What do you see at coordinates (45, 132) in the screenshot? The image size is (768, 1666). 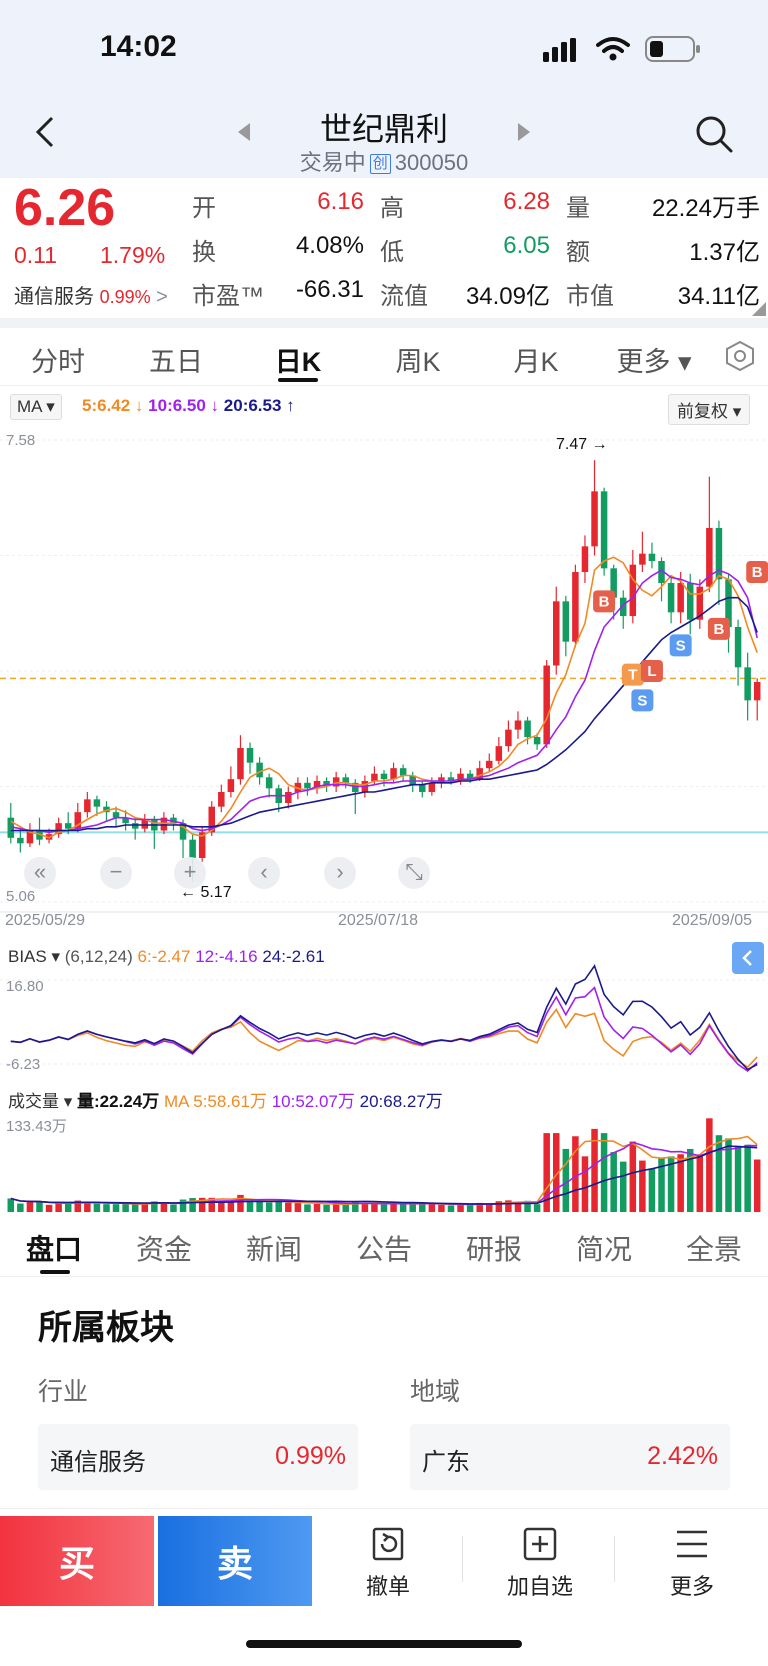 I see `back-button` at bounding box center [45, 132].